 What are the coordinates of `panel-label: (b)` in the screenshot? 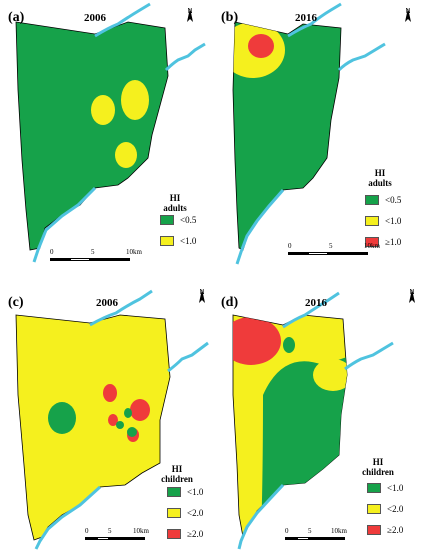 It's located at (230, 17).